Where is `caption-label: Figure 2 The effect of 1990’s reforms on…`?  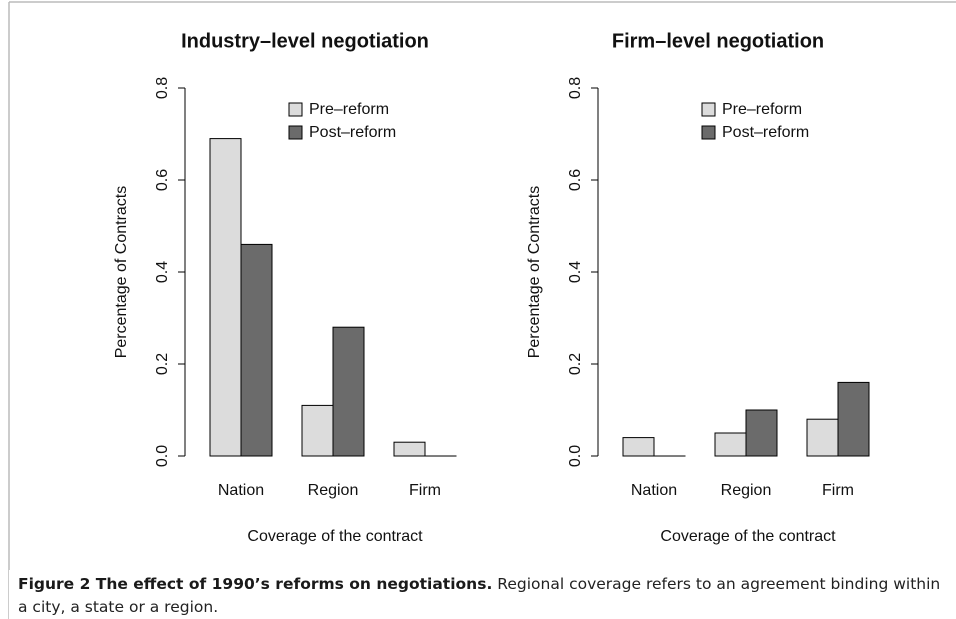
caption-label: Figure 2 The effect of 1990’s reforms on… is located at coordinates (255, 584).